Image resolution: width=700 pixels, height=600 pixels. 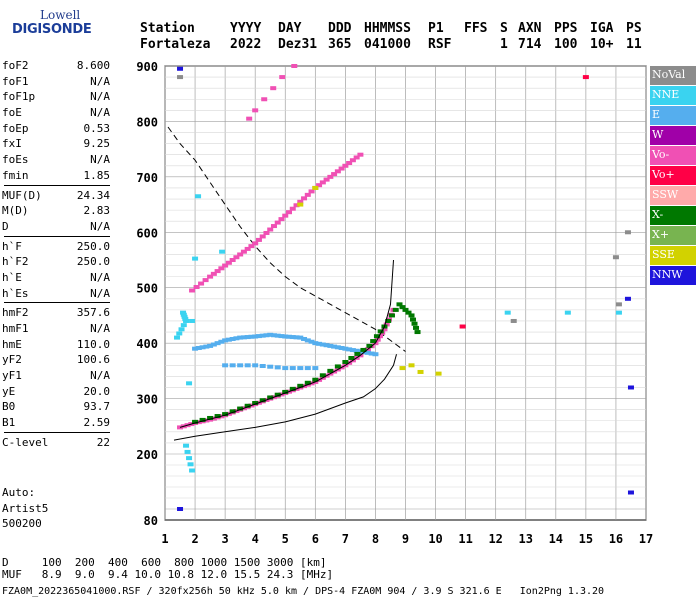 I want to click on y-tick-label: 600, so click(x=147, y=233).